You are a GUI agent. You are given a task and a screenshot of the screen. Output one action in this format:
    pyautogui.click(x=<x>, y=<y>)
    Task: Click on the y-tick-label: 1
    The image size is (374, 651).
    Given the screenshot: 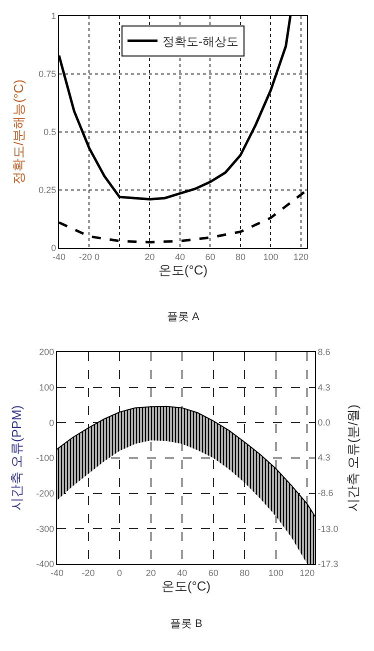 What is the action you would take?
    pyautogui.click(x=53, y=16)
    